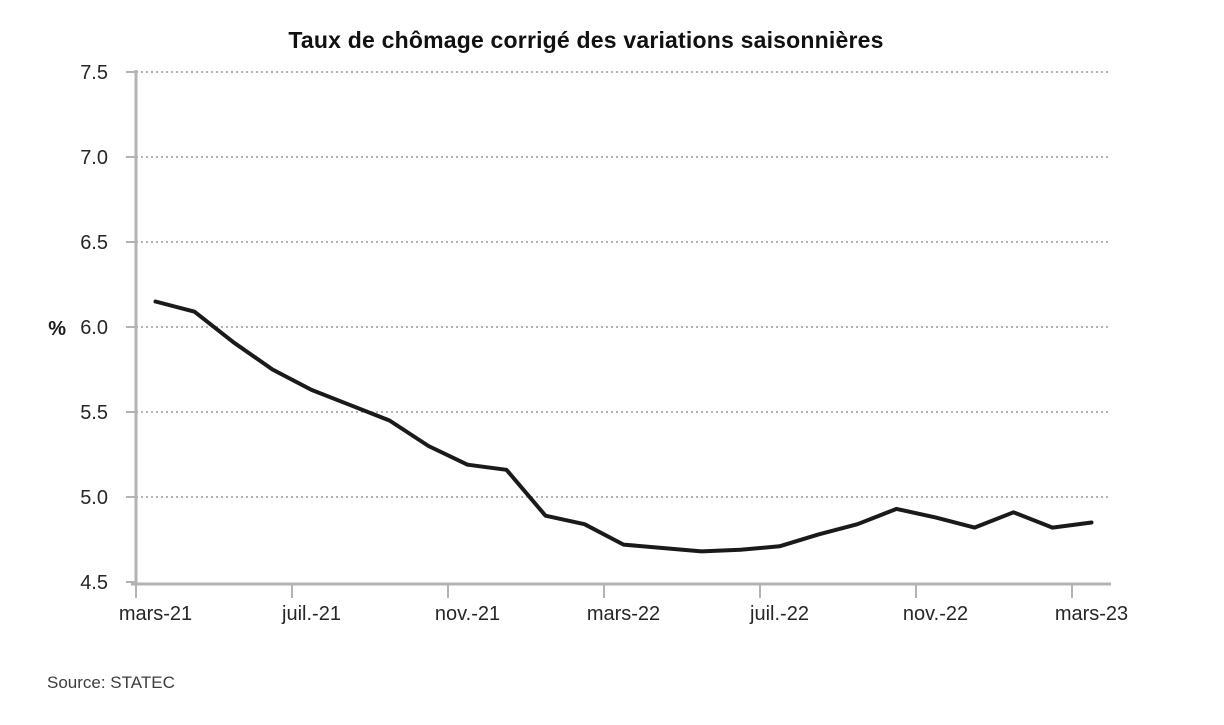 This screenshot has width=1224, height=725. Describe the element at coordinates (623, 614) in the screenshot. I see `x-tick-label: mars-22` at that location.